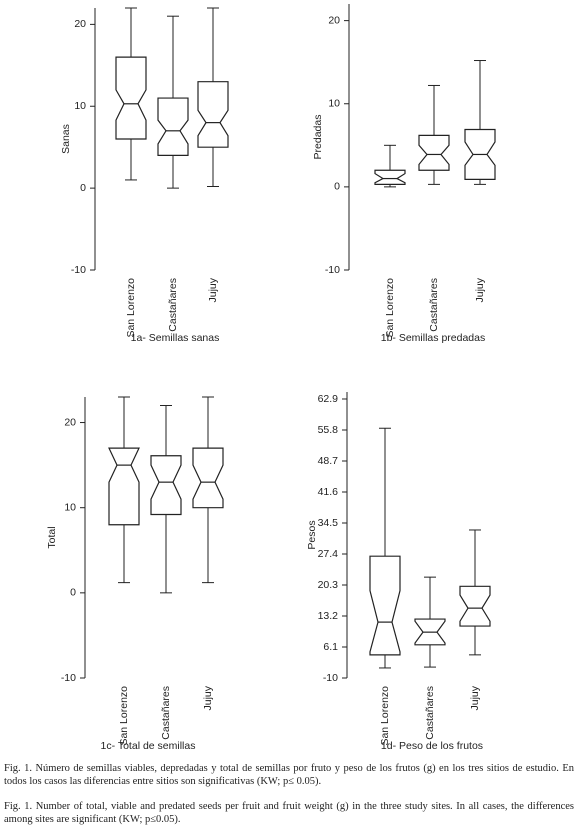 This screenshot has width=580, height=830. Describe the element at coordinates (328, 616) in the screenshot. I see `y-tick-label: 13.2` at that location.